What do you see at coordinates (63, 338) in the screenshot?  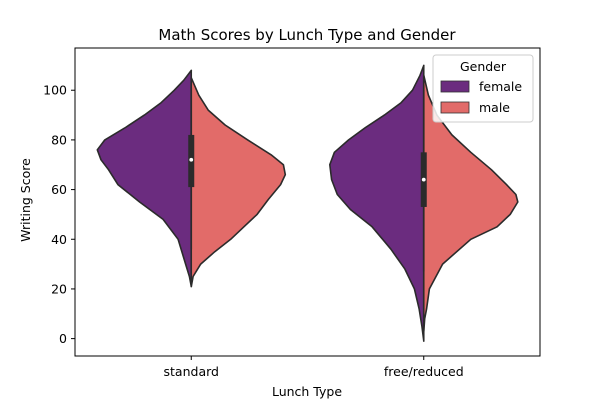 I see `y-tick-label-0: 0` at bounding box center [63, 338].